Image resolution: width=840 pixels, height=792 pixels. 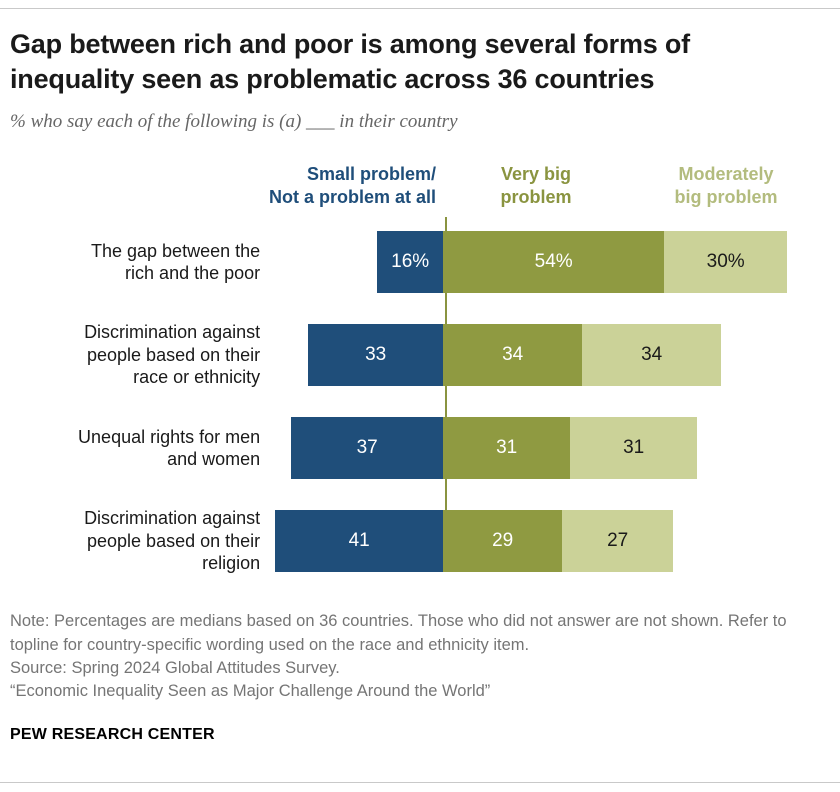 I want to click on bar-segment-small-problem: 37, so click(x=367, y=448).